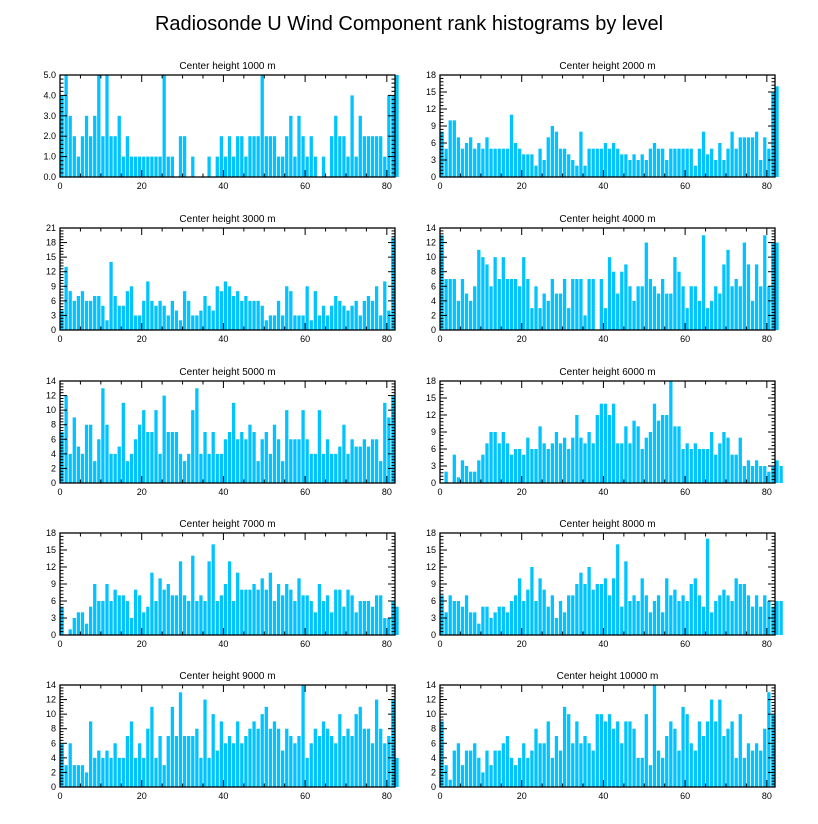 The image size is (818, 824). I want to click on y-tick-label: 8, so click(433, 272).